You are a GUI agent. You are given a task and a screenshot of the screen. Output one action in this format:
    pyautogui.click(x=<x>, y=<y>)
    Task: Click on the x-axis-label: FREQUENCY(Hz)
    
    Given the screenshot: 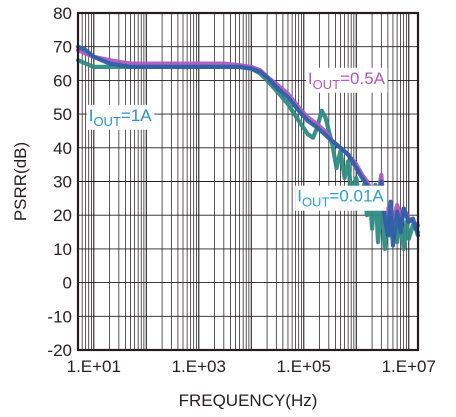 What is the action you would take?
    pyautogui.click(x=248, y=400)
    